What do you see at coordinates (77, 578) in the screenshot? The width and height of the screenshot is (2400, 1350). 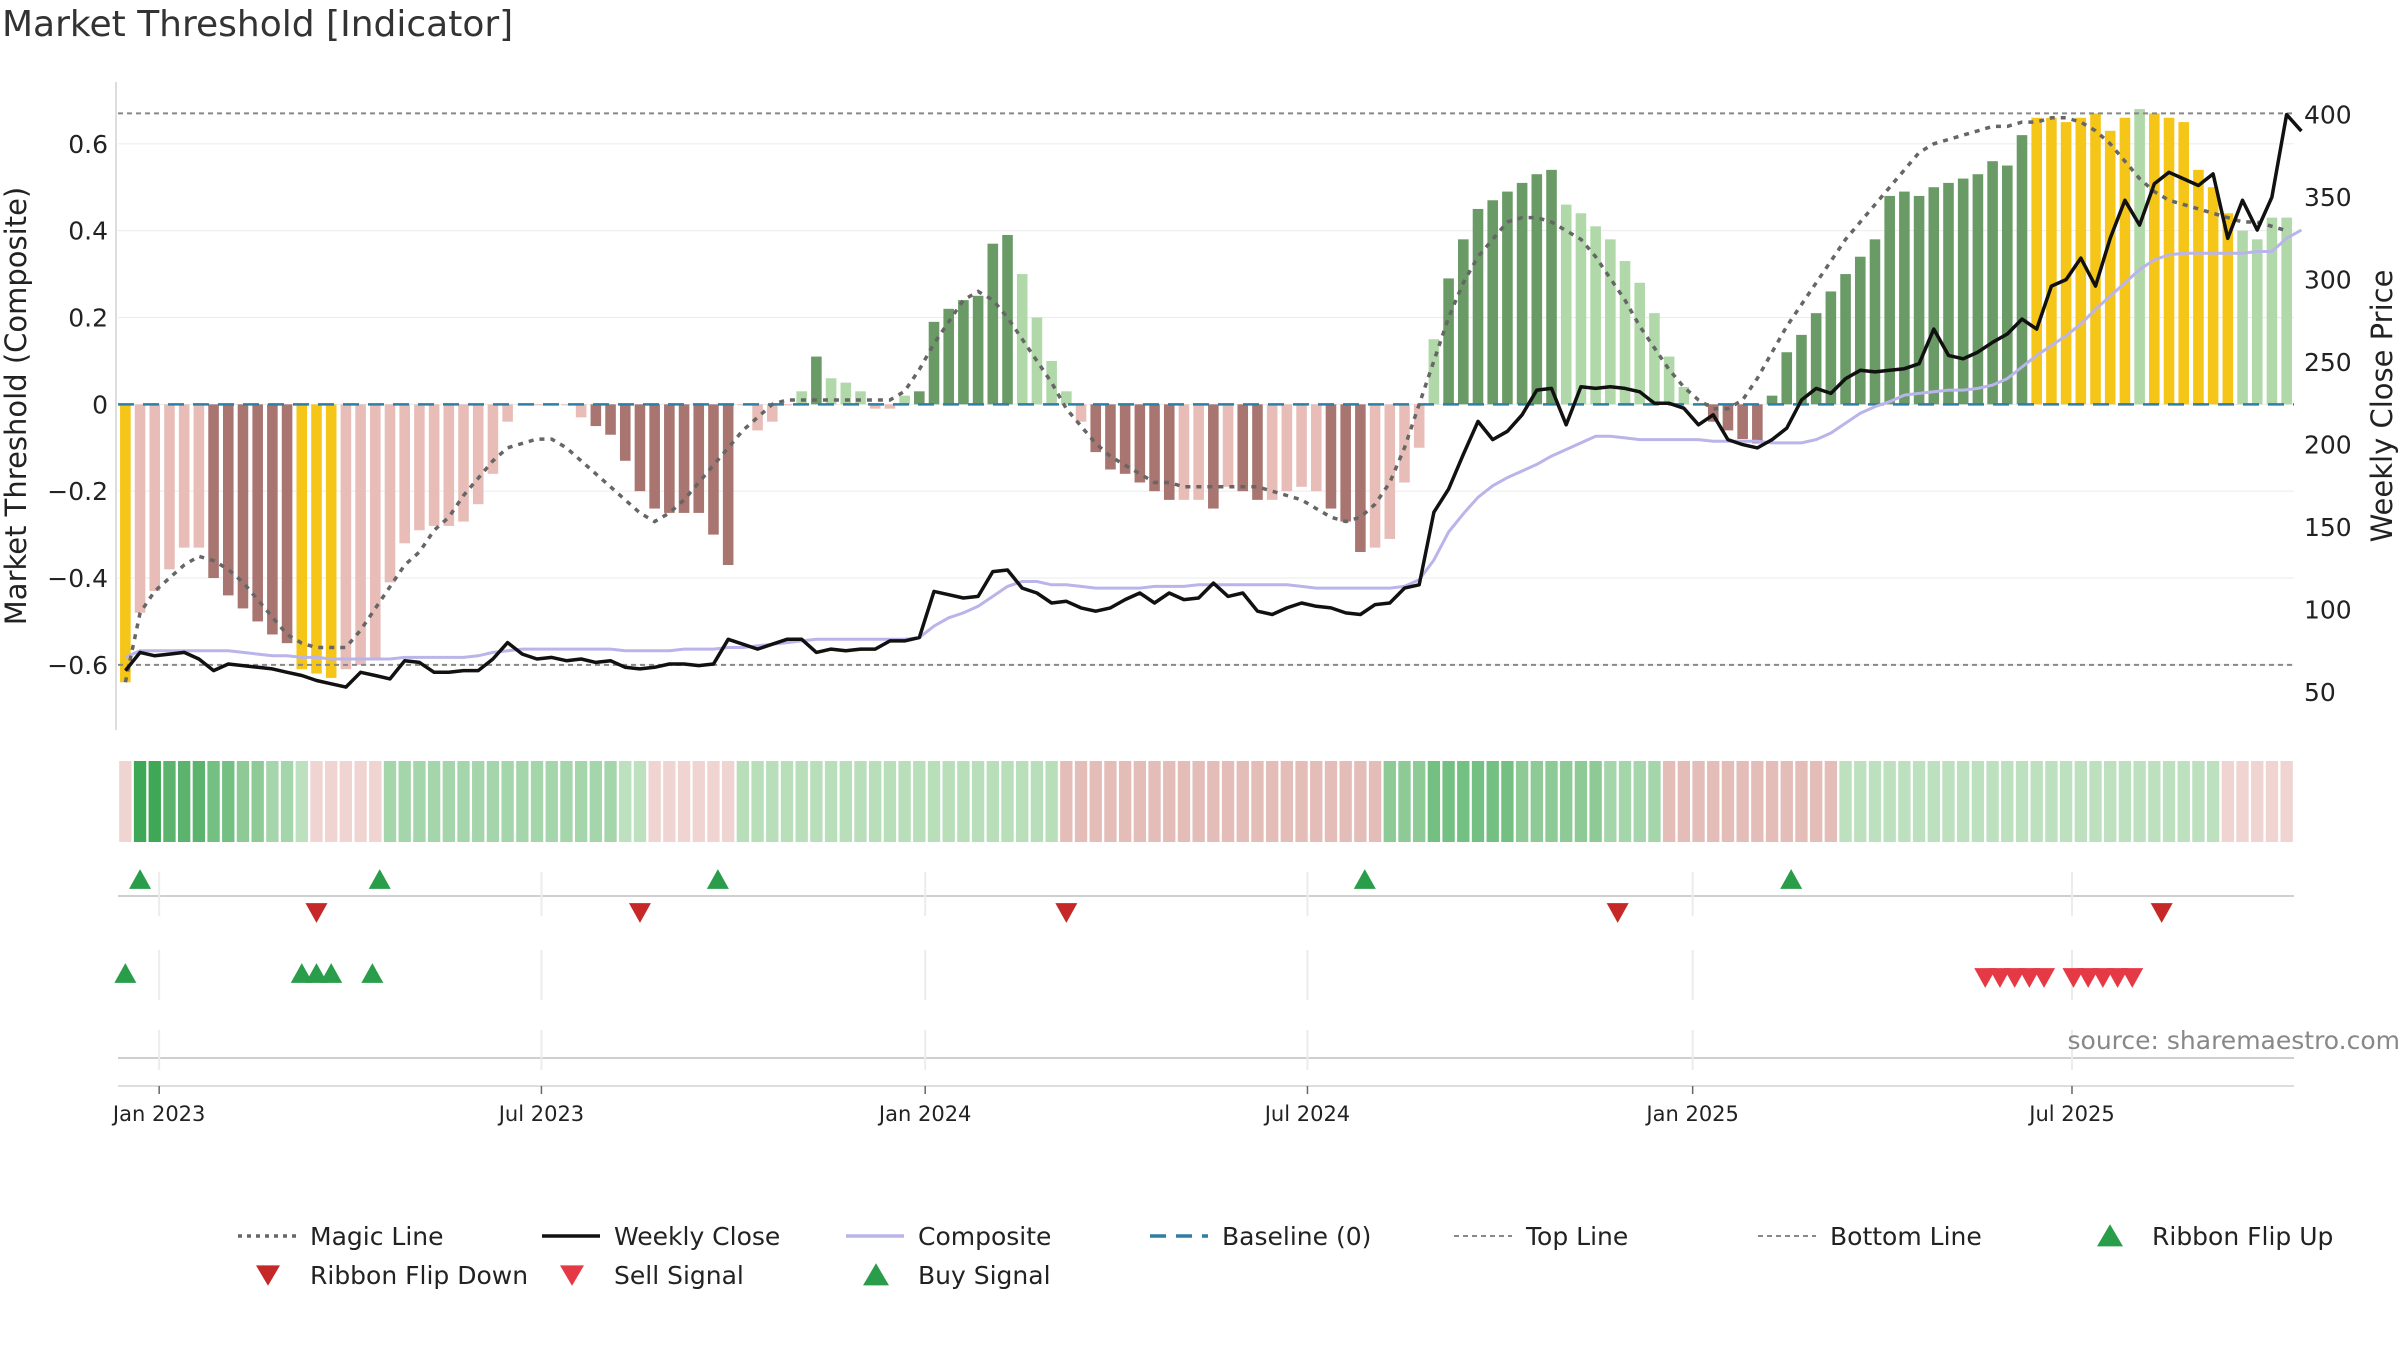 I see `left-tick-label: −0.4` at bounding box center [77, 578].